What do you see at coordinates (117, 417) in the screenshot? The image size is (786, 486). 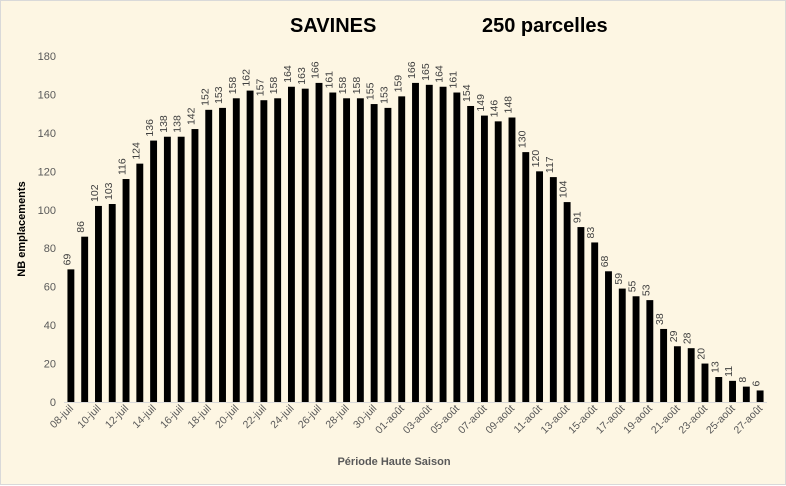 I see `x-tick-label: 12-juil` at bounding box center [117, 417].